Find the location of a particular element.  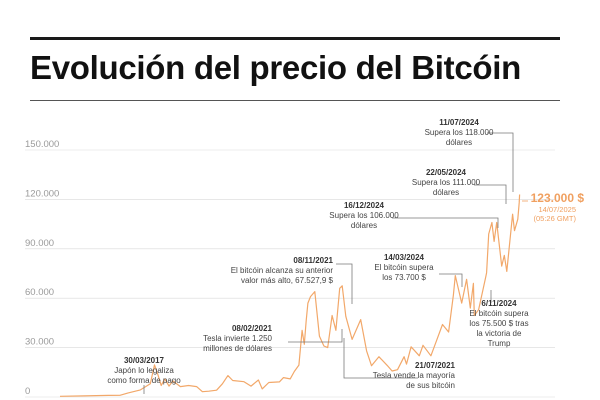

current-price-time: (05:26 GMT) is located at coordinates (554, 218).